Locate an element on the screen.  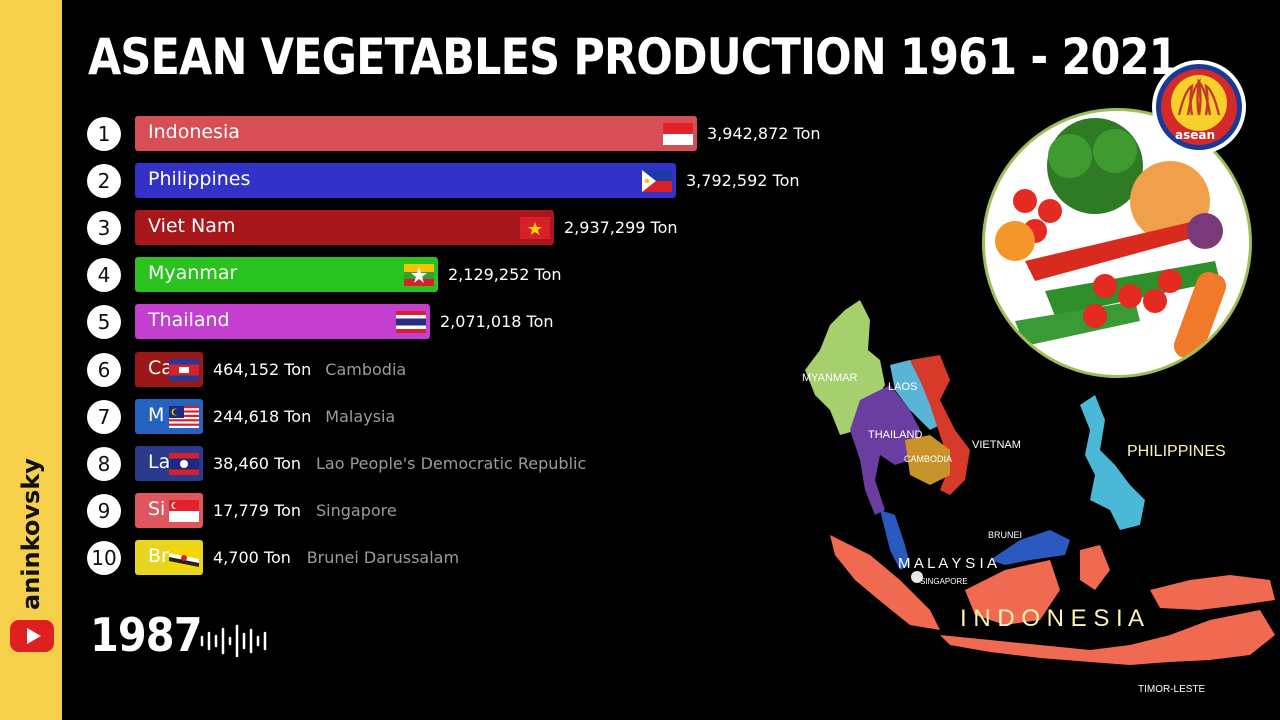
thailand-flag-icon is located at coordinates (411, 322).